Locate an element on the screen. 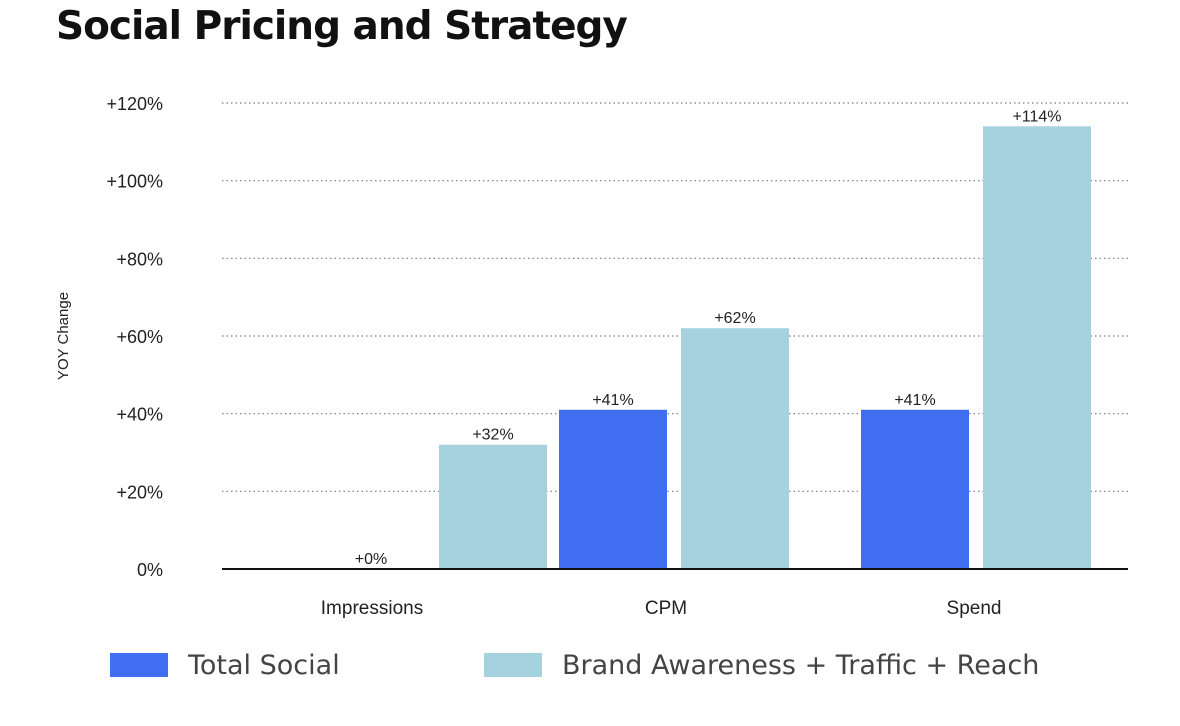  y-tick-label: 0% is located at coordinates (150, 570).